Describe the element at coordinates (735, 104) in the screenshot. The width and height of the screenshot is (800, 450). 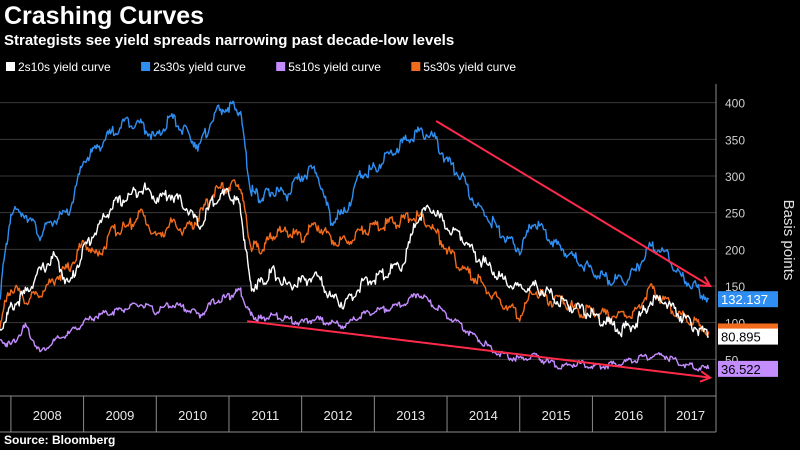
I see `y-tick-label: 400` at that location.